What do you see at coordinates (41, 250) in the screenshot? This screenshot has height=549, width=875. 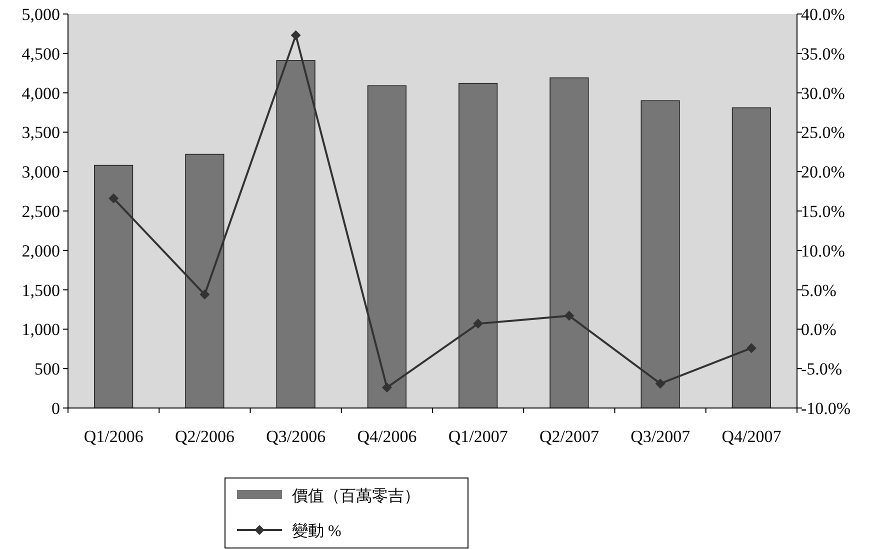 I see `y-tick-label: 2,000` at bounding box center [41, 250].